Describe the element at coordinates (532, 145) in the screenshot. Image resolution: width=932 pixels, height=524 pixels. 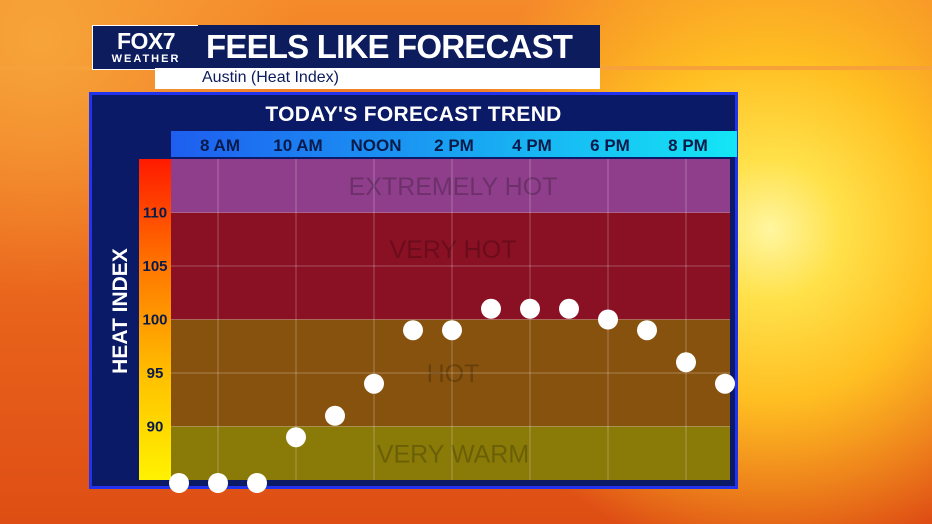
I see `x-tick-label: 4 PM` at that location.